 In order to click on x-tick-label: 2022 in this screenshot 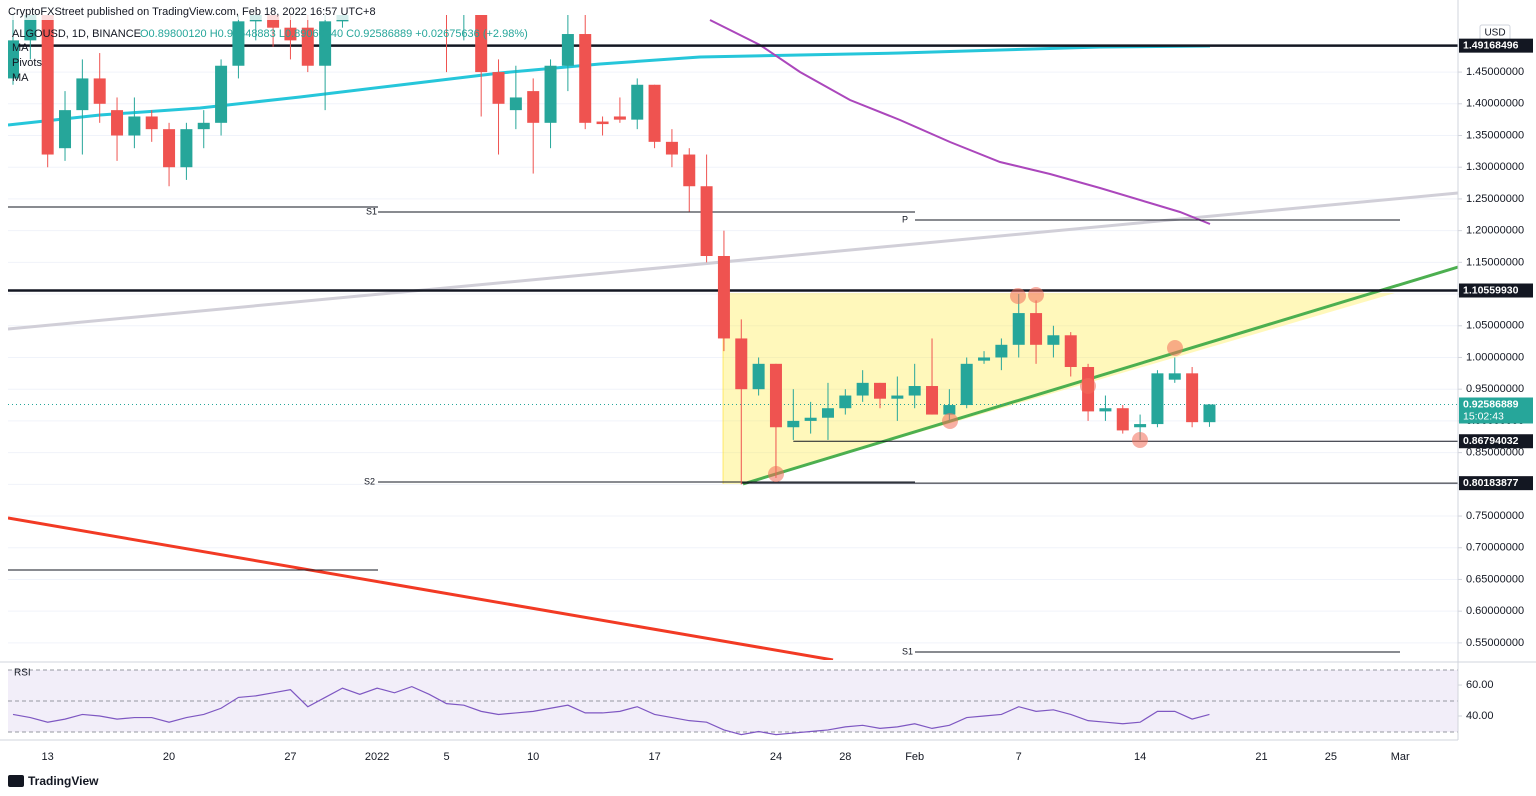, I will do `click(377, 757)`.